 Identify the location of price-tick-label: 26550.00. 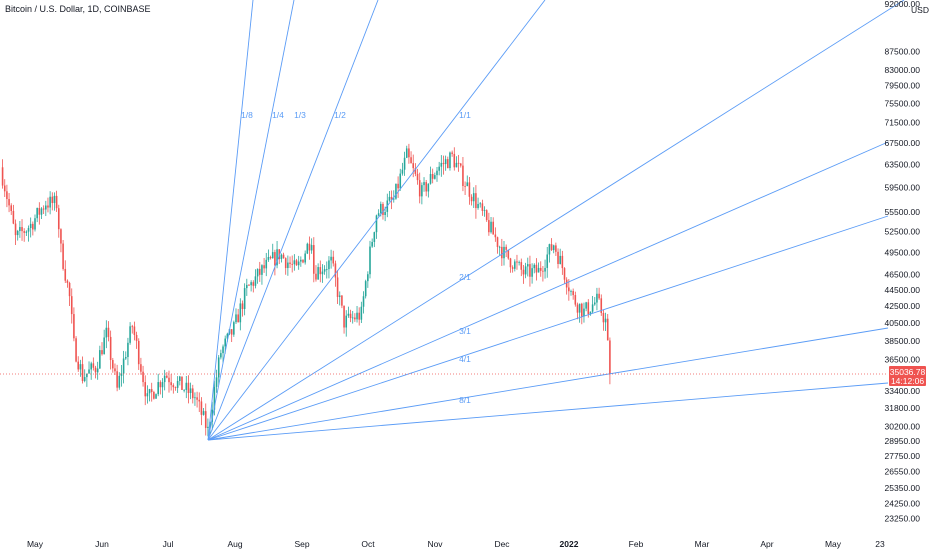
(903, 472).